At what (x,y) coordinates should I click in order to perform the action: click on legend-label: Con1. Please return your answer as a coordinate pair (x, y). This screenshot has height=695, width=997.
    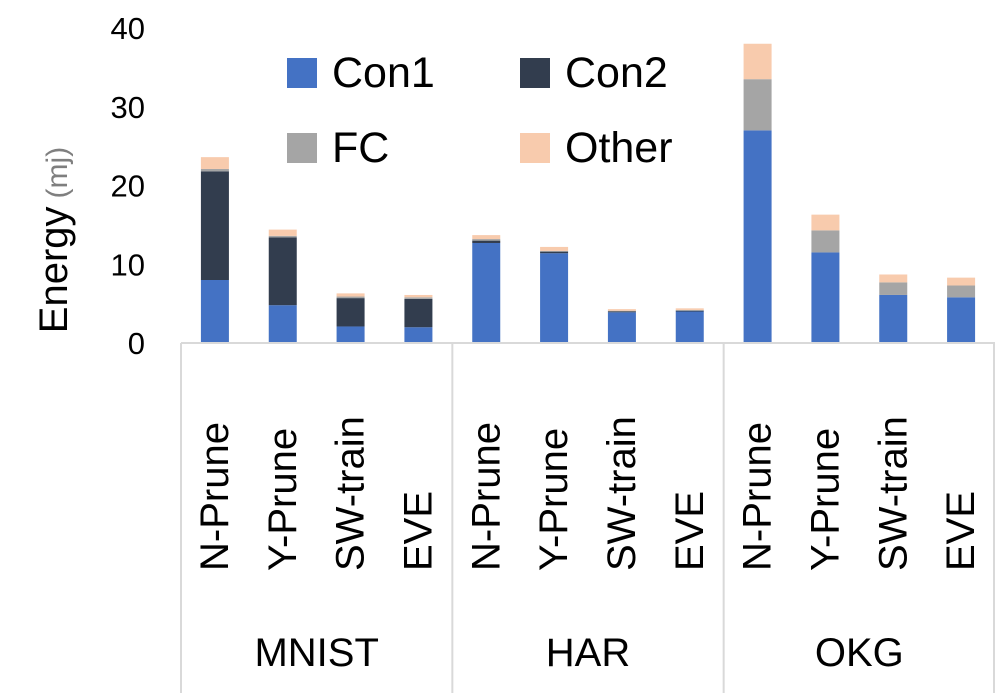
    Looking at the image, I should click on (383, 73).